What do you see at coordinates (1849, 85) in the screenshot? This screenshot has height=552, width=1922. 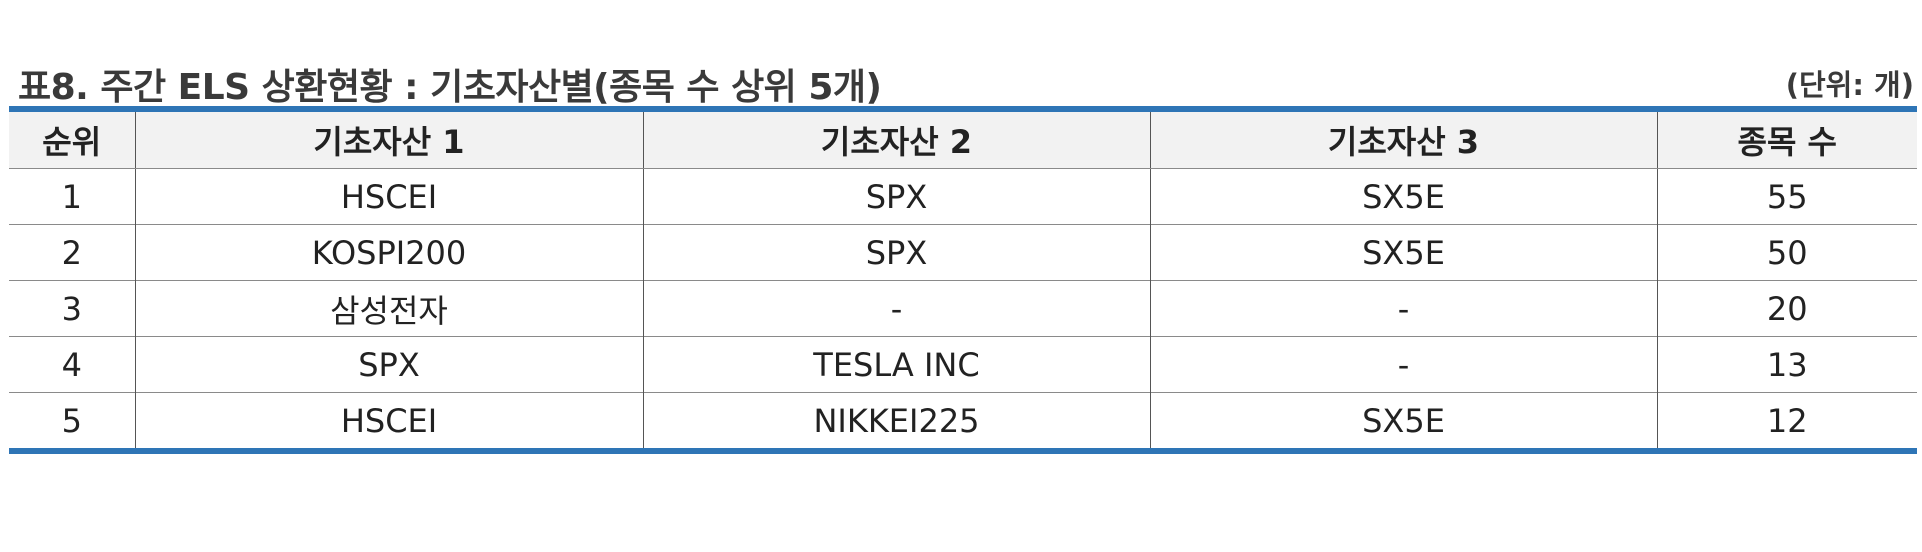 I see `unit-label: (단위: 개)` at bounding box center [1849, 85].